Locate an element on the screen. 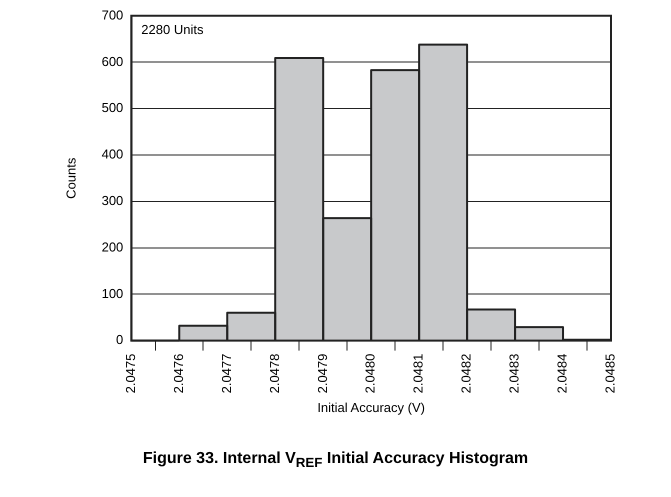  y-tick-label: 200 is located at coordinates (113, 246).